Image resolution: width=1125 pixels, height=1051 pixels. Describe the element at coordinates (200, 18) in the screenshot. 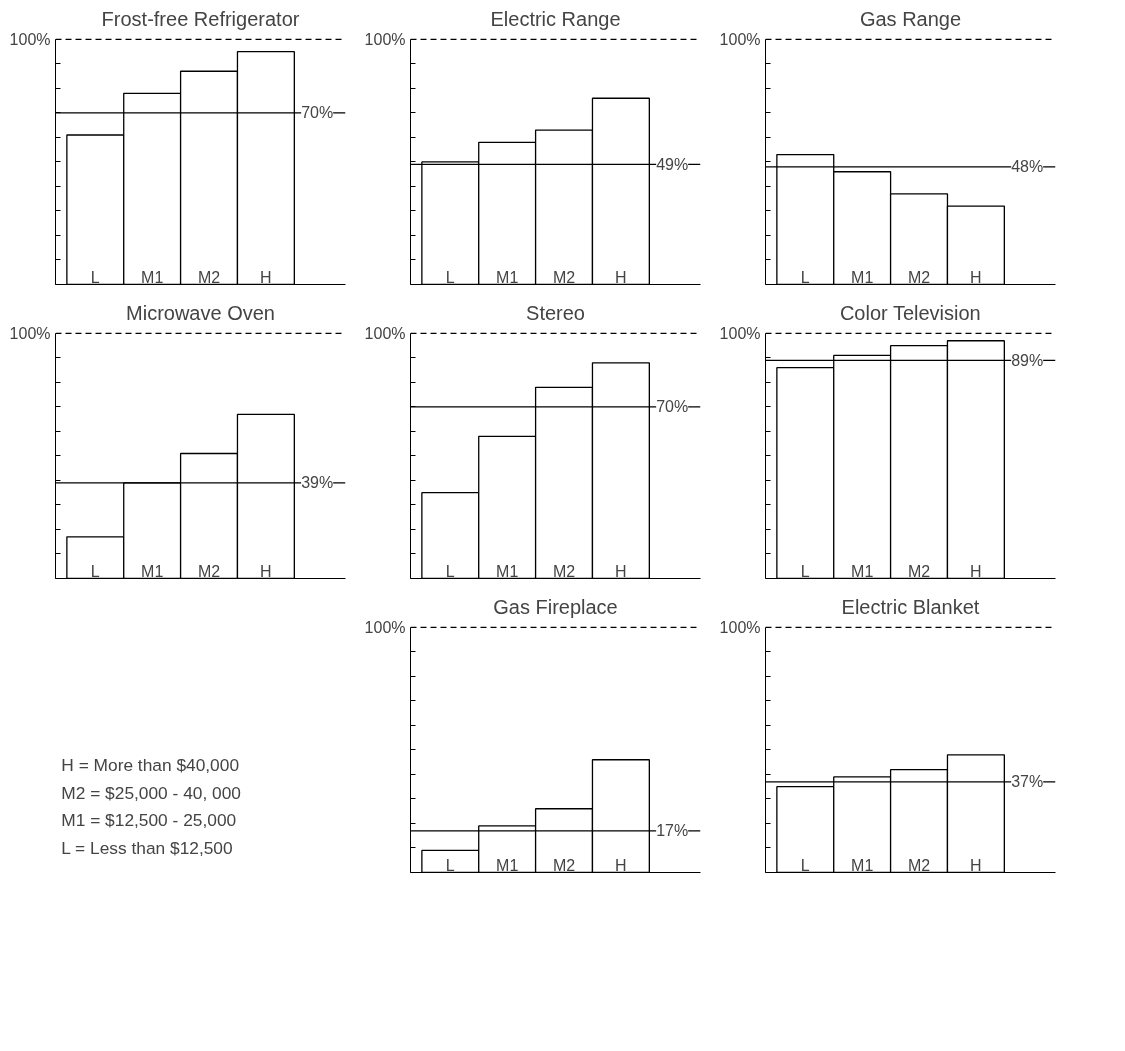

I see `chart-title: Frost-free Refrigerator` at that location.